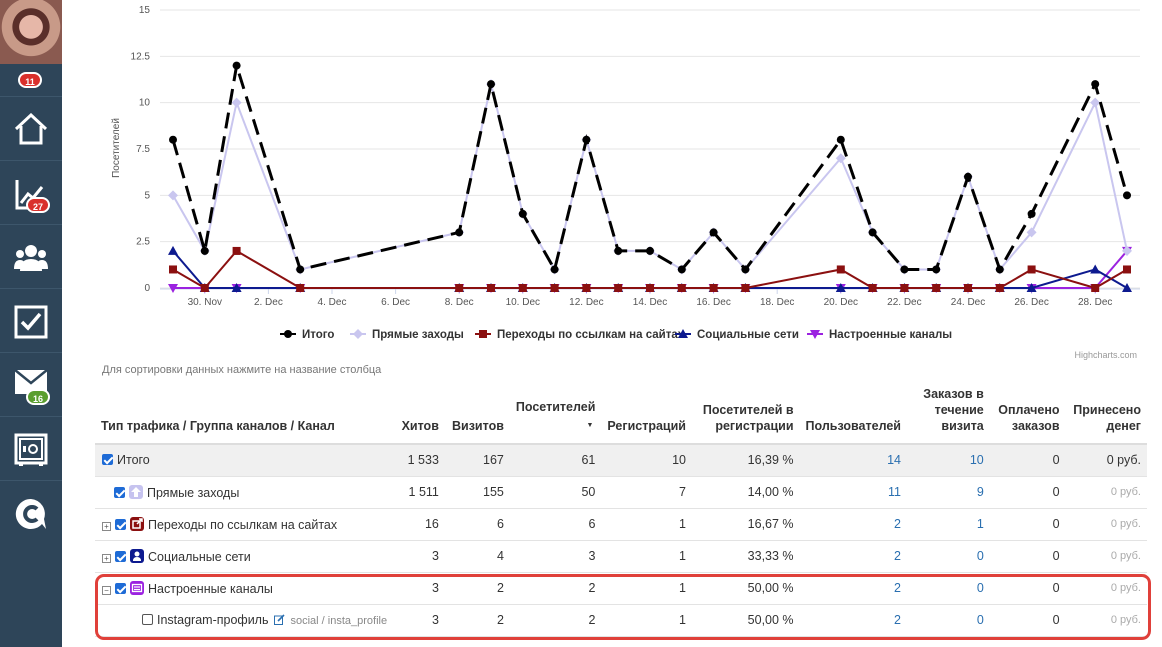 This screenshot has height=647, width=1162. Describe the element at coordinates (407, 335) in the screenshot. I see `legend-item: Прямые заходы` at that location.